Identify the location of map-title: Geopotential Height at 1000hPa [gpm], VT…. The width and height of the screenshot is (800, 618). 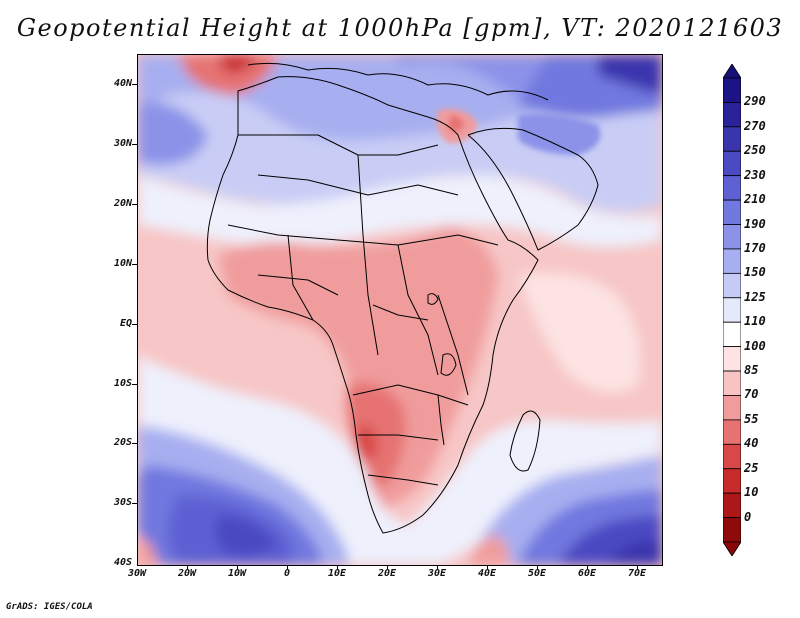
(400, 28).